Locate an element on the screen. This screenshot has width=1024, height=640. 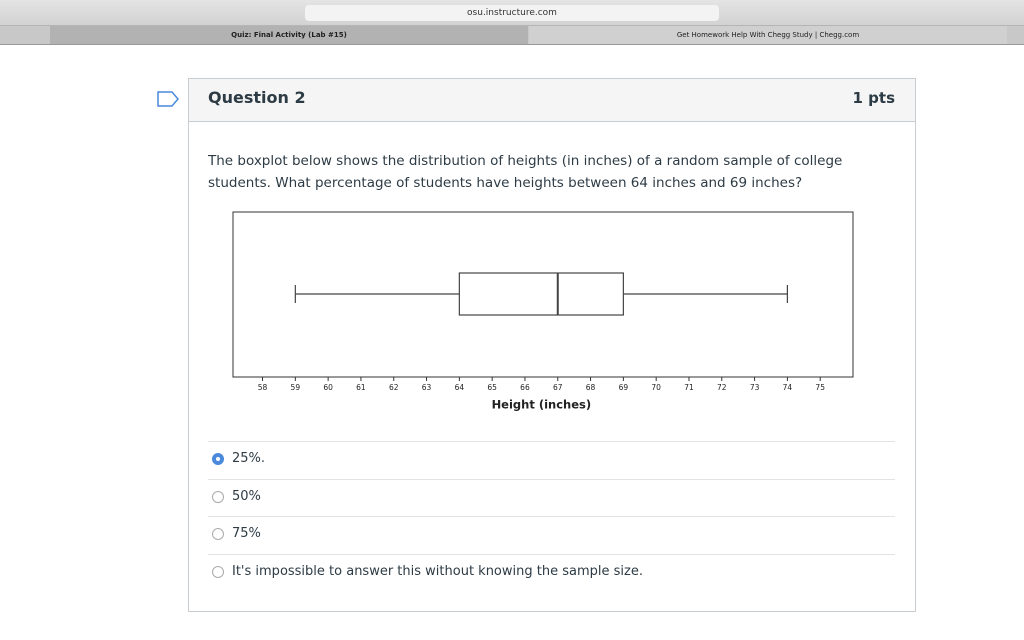
answer-option: 25%. is located at coordinates (249, 458).